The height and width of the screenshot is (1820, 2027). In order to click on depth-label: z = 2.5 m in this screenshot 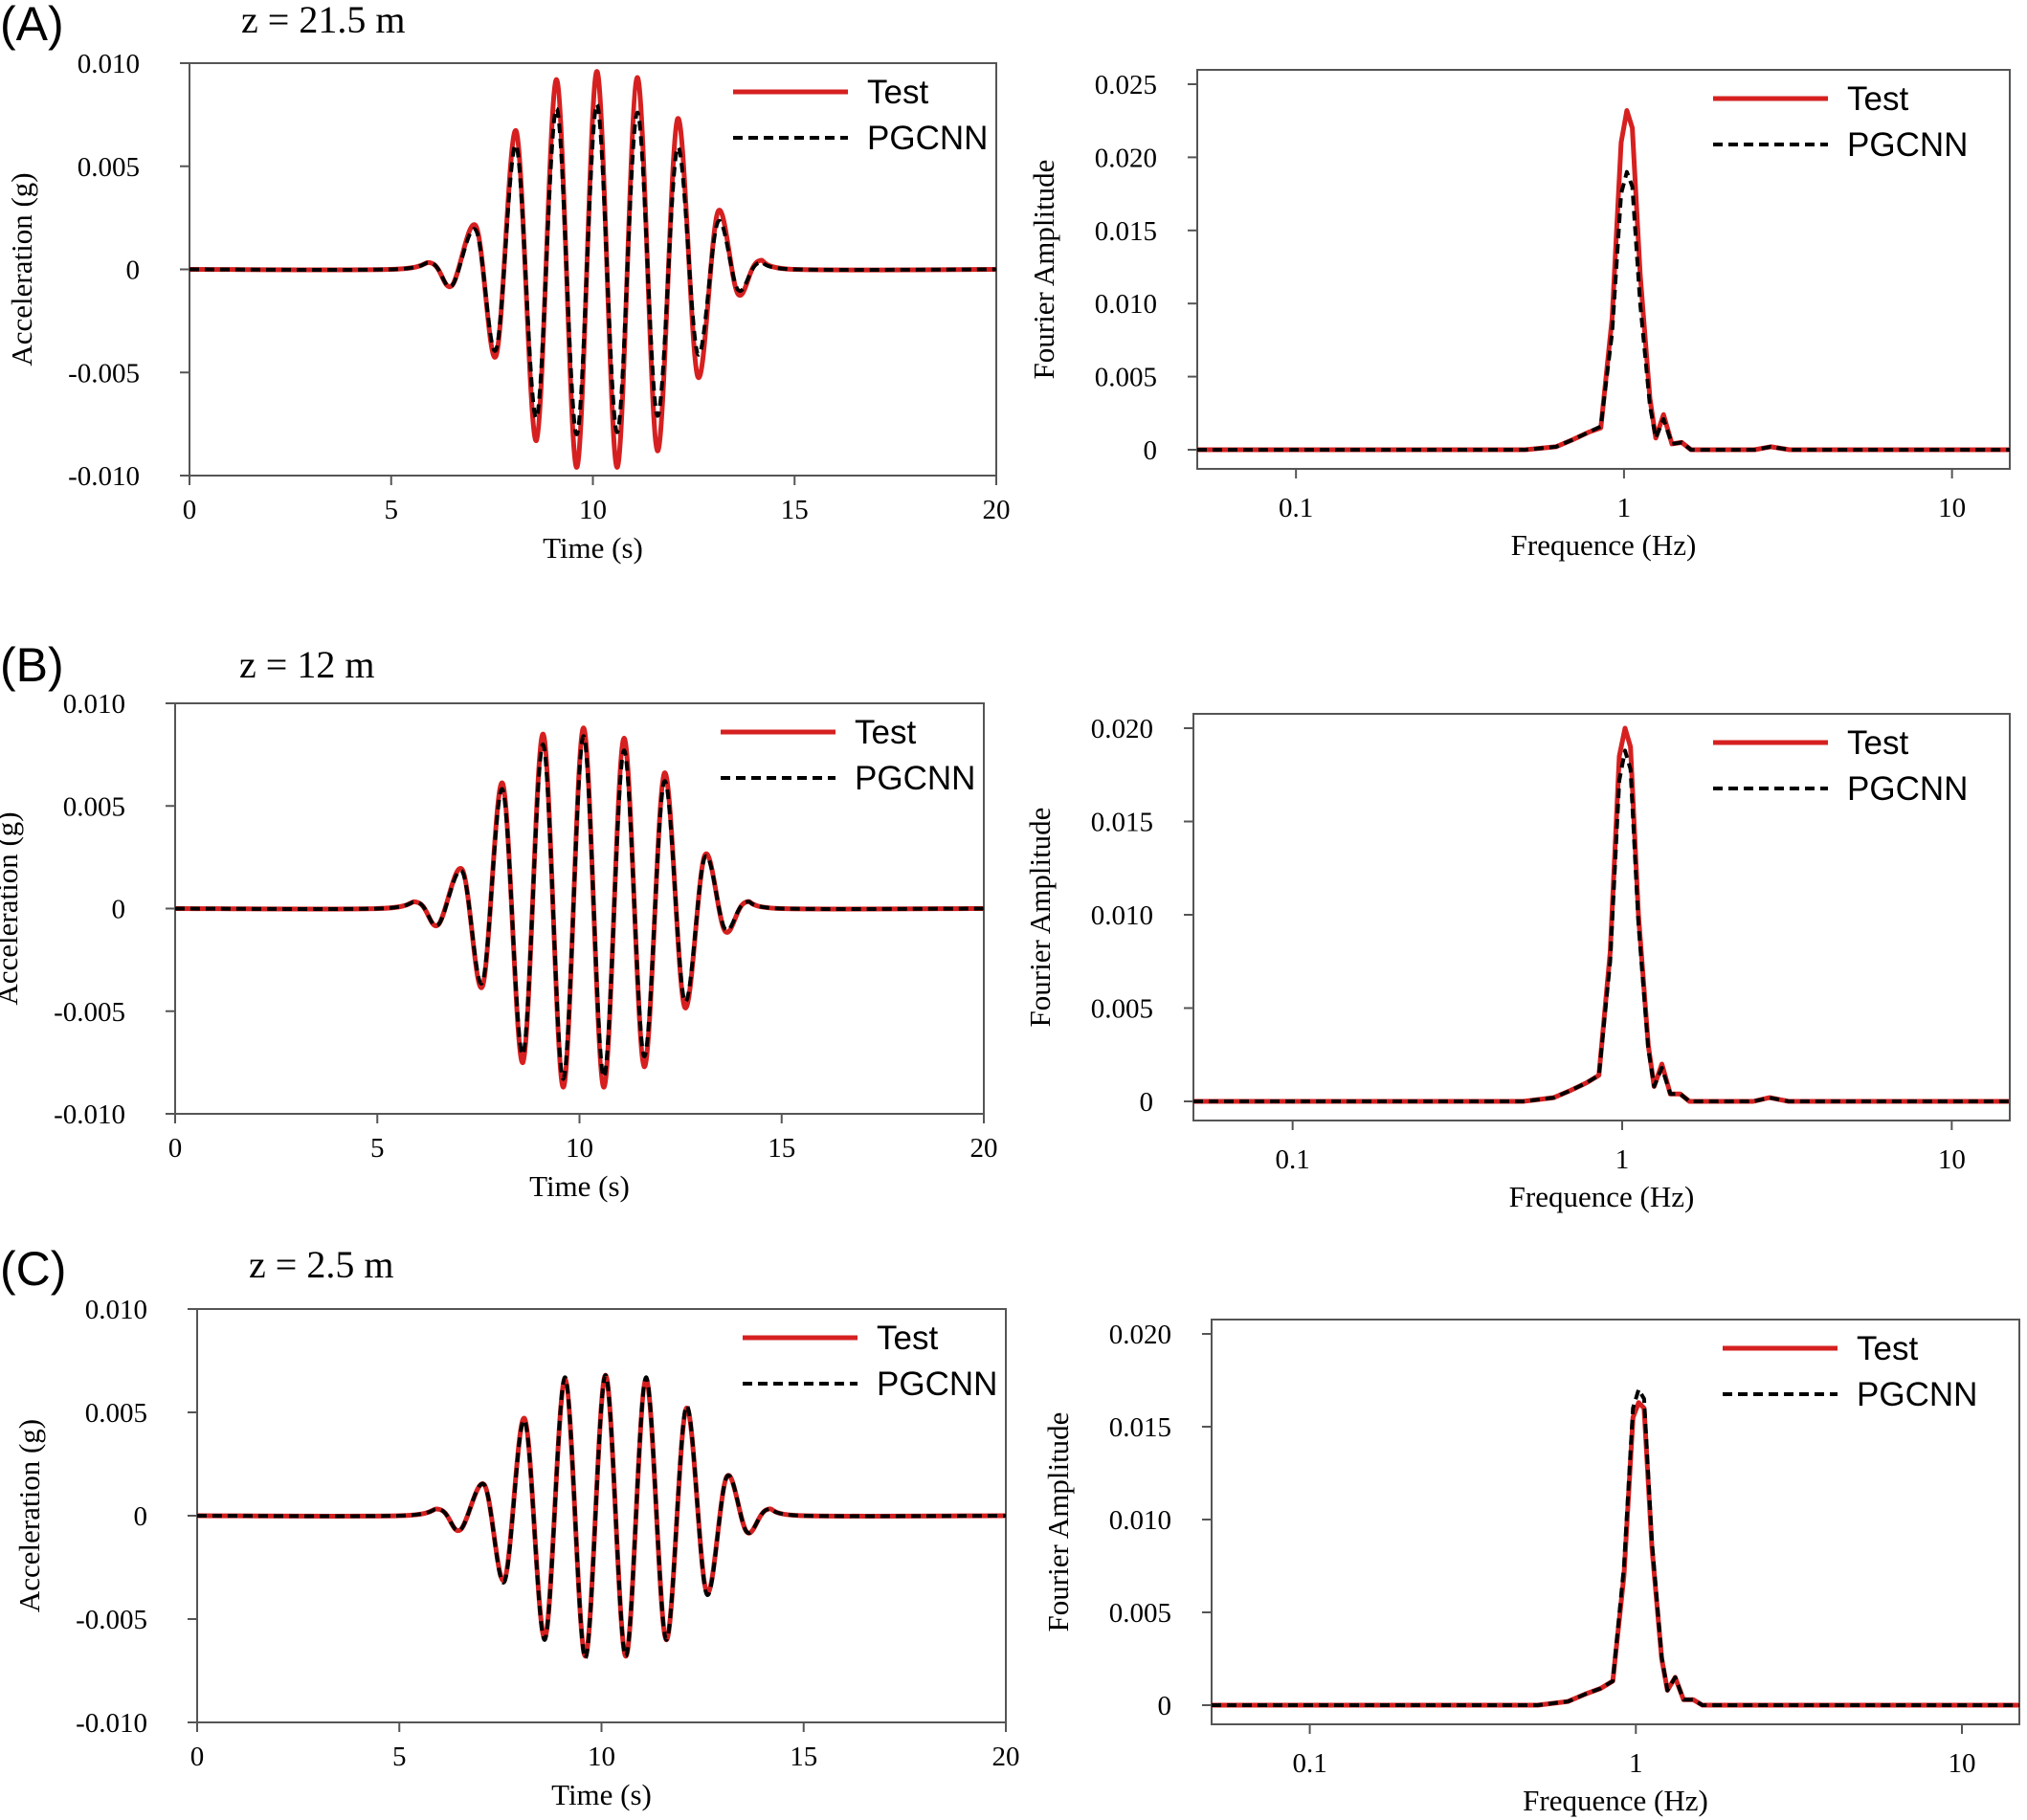, I will do `click(321, 1265)`.